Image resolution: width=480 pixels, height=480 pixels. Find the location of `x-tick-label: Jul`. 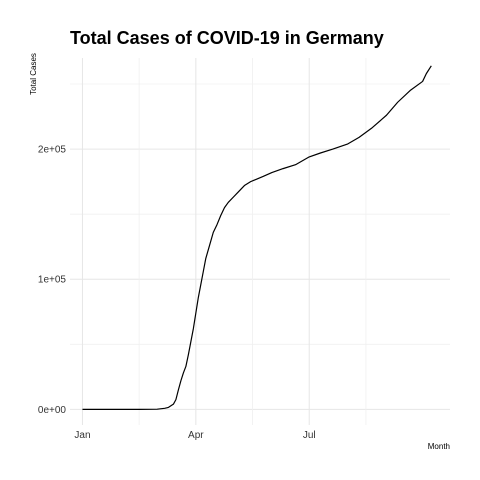

x-tick-label: Jul is located at coordinates (309, 435).